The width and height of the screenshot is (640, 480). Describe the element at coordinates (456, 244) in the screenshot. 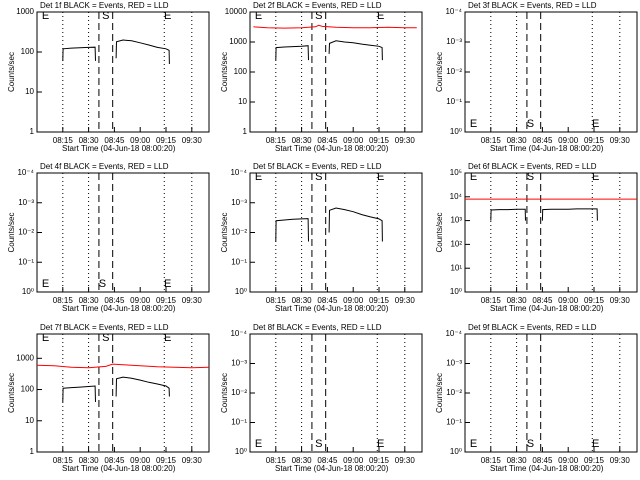

I see `y-tick-label: 10²` at that location.